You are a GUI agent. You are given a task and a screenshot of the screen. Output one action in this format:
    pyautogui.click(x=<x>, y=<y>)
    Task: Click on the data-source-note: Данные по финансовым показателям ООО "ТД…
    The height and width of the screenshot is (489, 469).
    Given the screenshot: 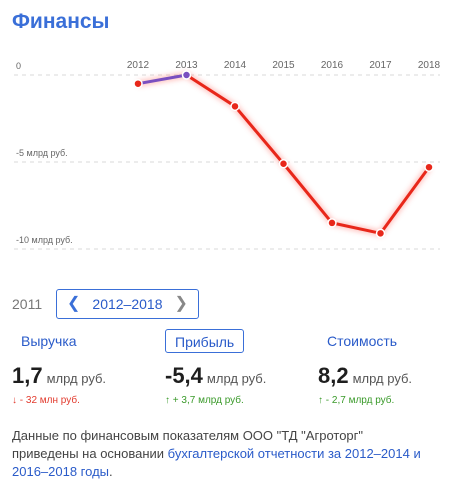 What is the action you would take?
    pyautogui.click(x=222, y=454)
    